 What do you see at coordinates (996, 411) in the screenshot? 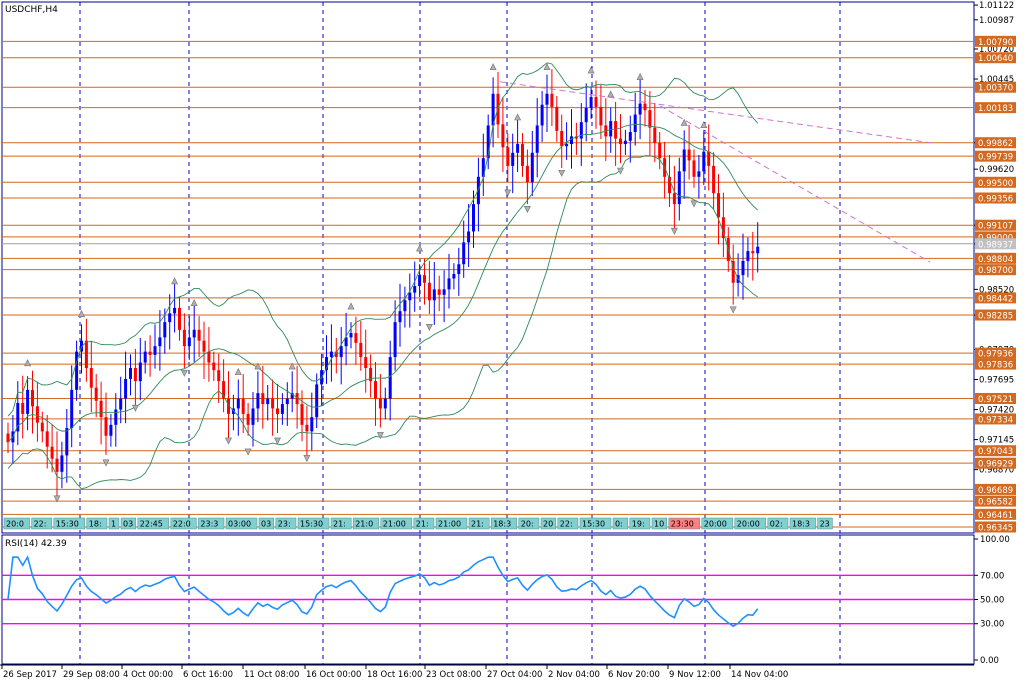
I see `price-axis-label: 0.97420` at bounding box center [996, 411].